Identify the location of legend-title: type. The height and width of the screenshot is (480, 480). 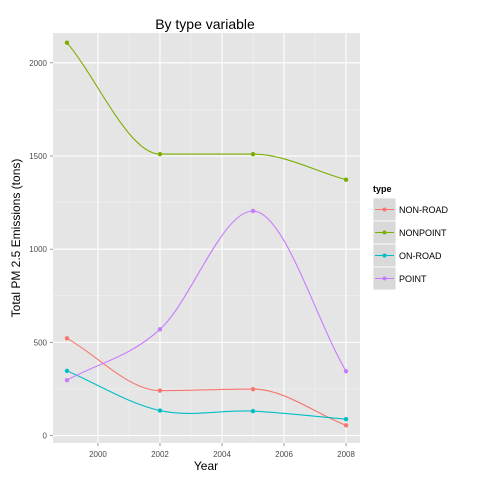
(382, 189).